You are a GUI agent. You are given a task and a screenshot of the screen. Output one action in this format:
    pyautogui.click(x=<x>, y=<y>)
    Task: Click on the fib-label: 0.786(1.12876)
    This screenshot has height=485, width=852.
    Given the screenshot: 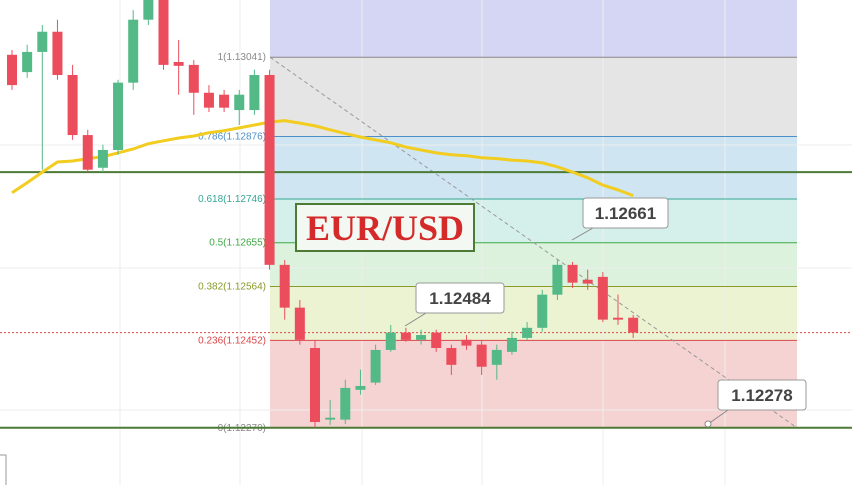 What is the action you would take?
    pyautogui.click(x=232, y=137)
    